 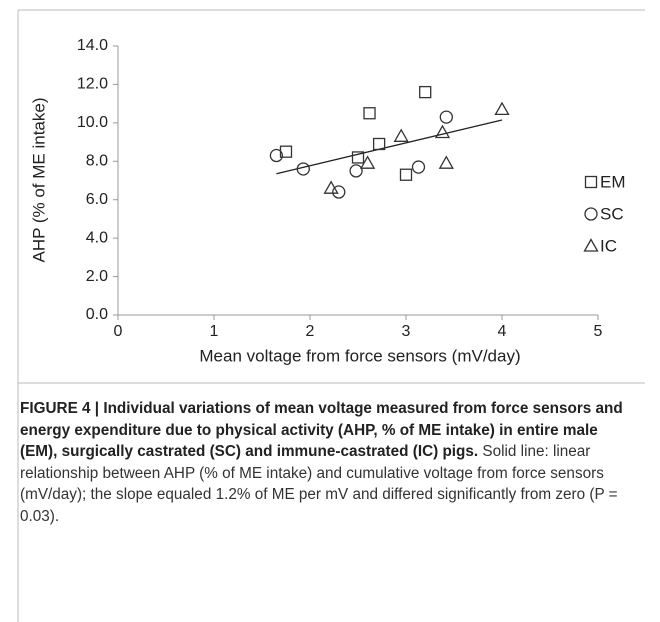 What do you see at coordinates (214, 331) in the screenshot?
I see `x-tick-label: 1` at bounding box center [214, 331].